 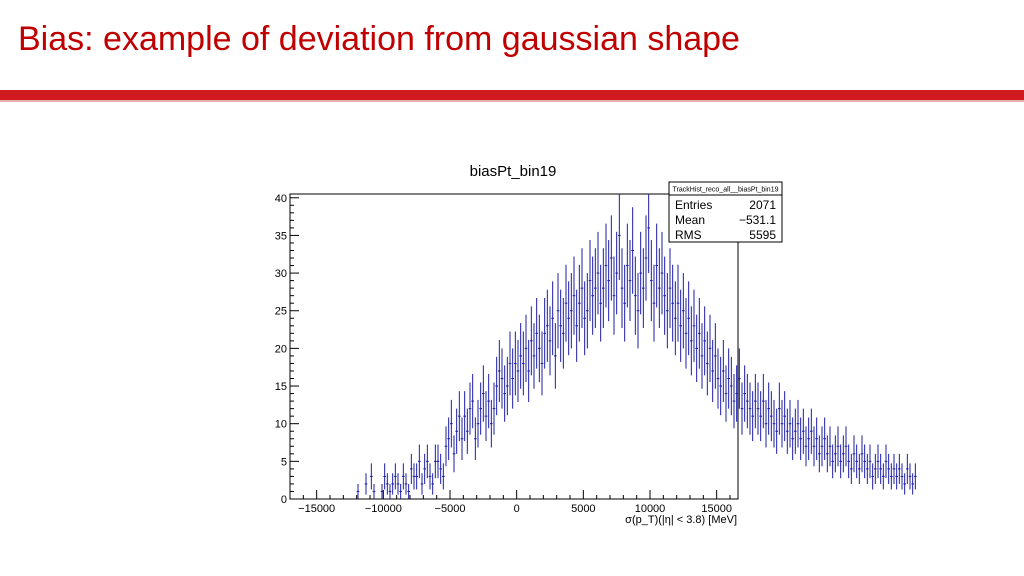 What do you see at coordinates (517, 509) in the screenshot?
I see `x-tick-label: 0` at bounding box center [517, 509].